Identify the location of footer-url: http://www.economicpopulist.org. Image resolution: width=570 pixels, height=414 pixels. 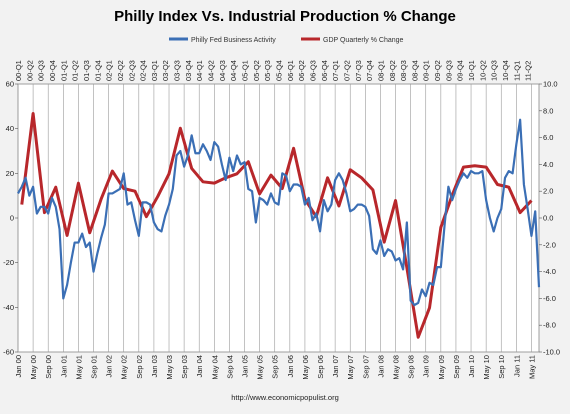
(285, 397).